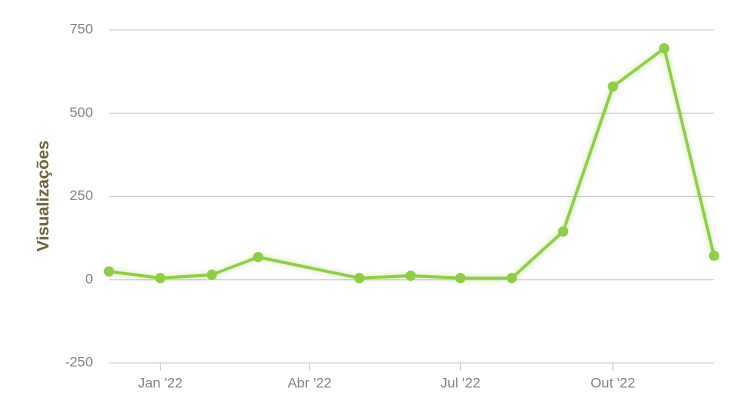  What do you see at coordinates (460, 383) in the screenshot?
I see `x-tick-label: Jul '22` at bounding box center [460, 383].